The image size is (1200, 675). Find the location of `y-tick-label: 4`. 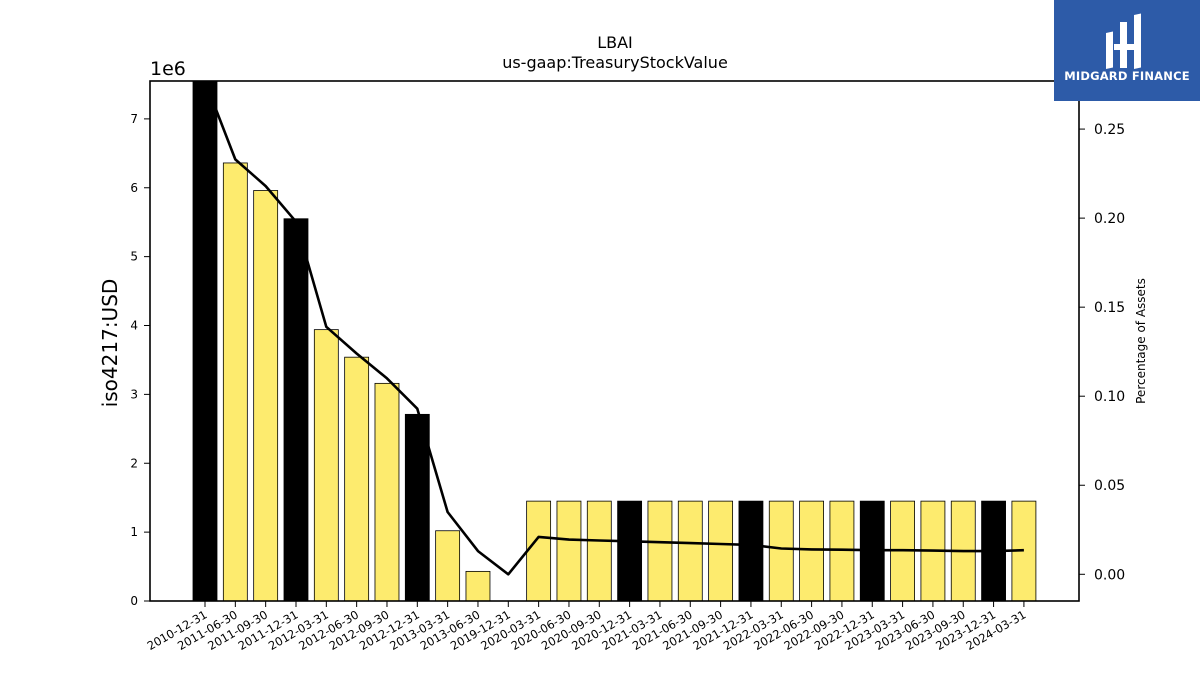

y-tick-label: 4 is located at coordinates (134, 326).